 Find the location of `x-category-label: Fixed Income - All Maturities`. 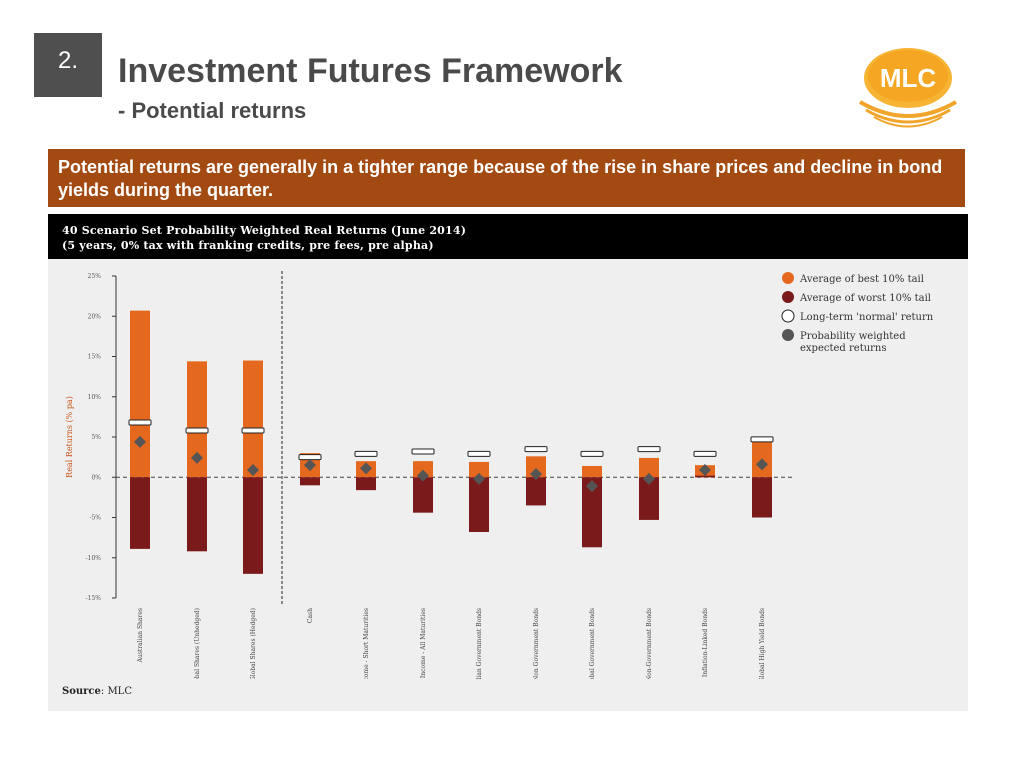

x-category-label: Fixed Income - All Maturities is located at coordinates (423, 643).